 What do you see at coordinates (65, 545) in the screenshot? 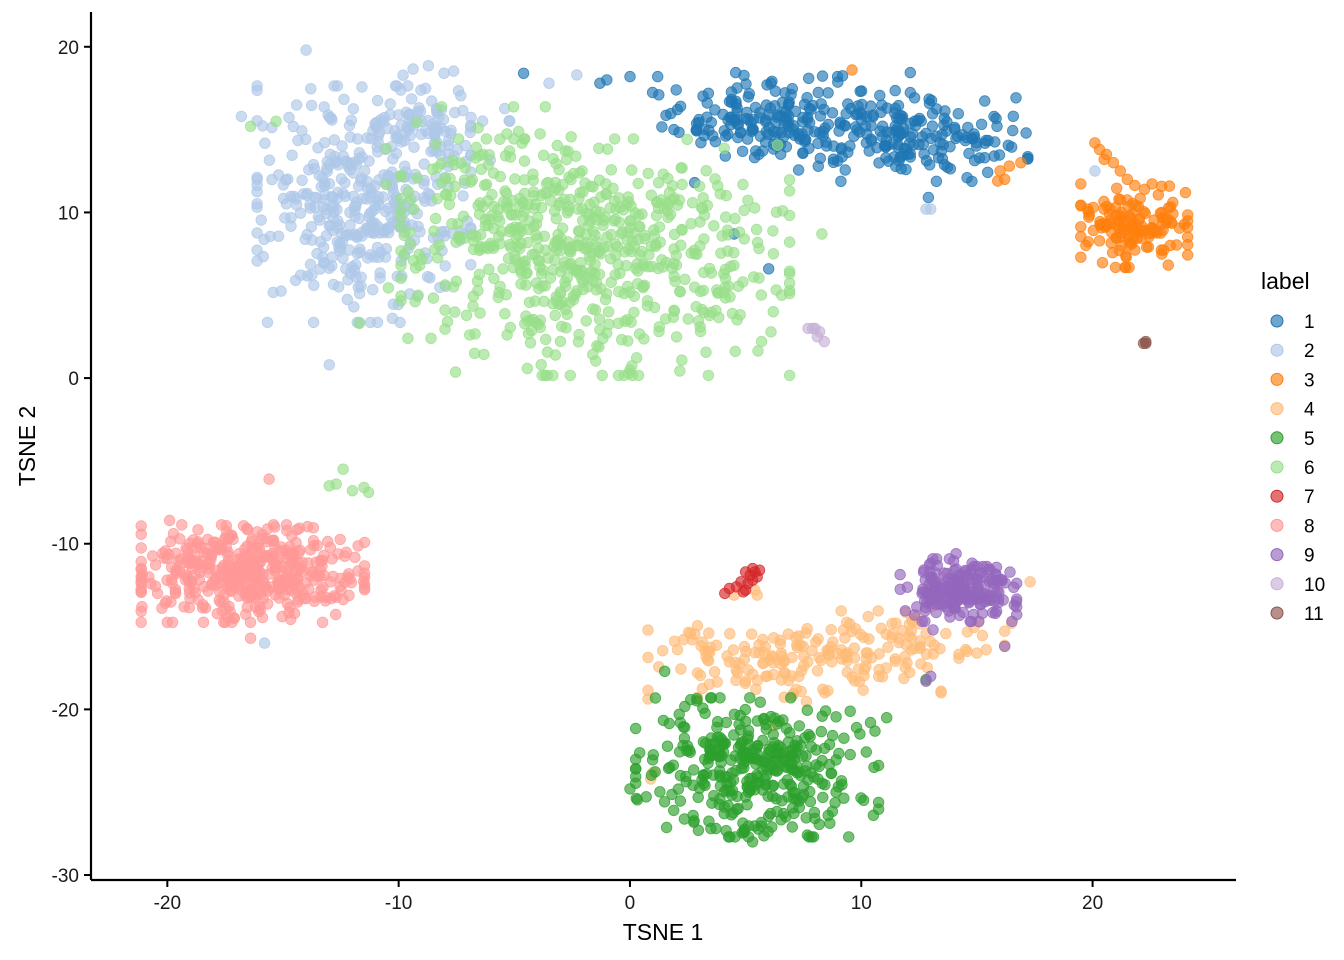
I see `y-tick-label: -10` at bounding box center [65, 545].